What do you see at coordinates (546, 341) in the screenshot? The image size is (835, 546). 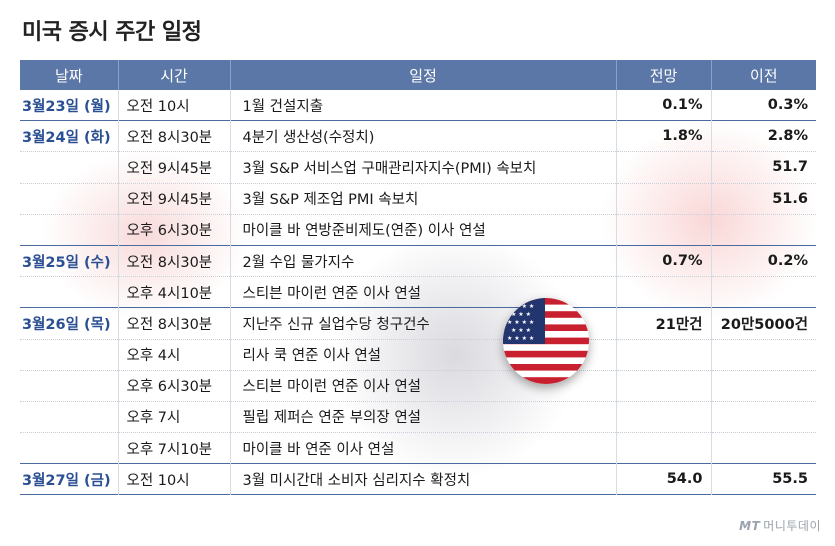 I see `us-flag-icon: ★ ★ ★ ★ ★ ★ ★ ★ ★ ★ ★ ★ ★ ★ ★ ★ ★ ★` at bounding box center [546, 341].